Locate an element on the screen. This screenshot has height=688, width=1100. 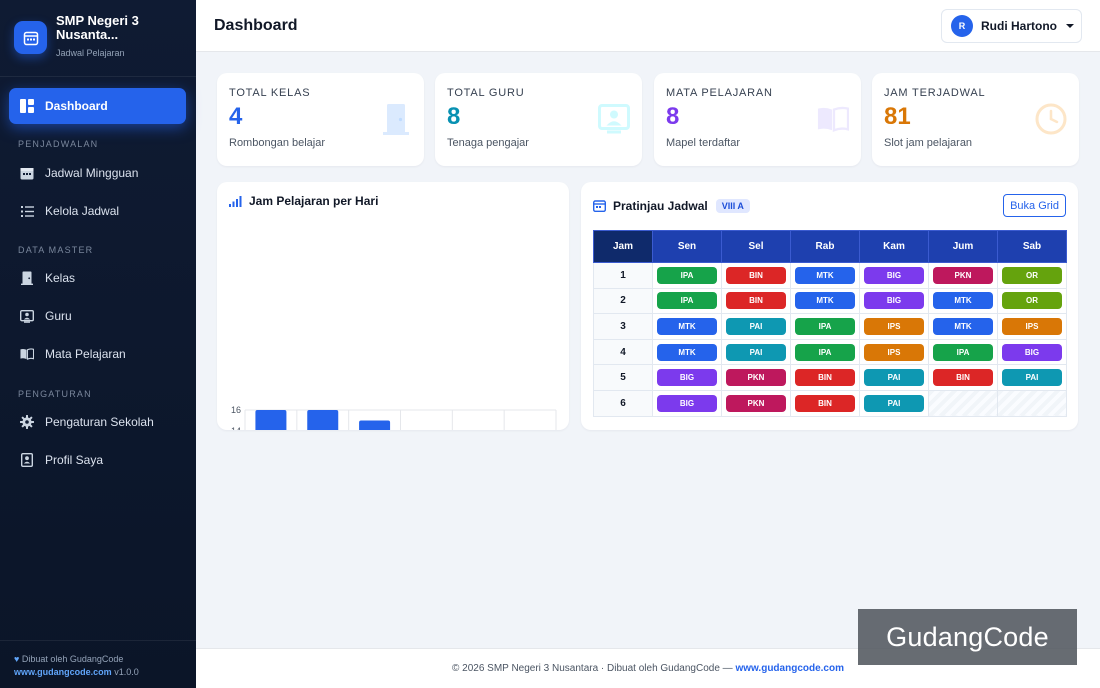
stat-card-total-guru: TOTAL GURU 8 Tenaga pengajar is located at coordinates (538, 119).